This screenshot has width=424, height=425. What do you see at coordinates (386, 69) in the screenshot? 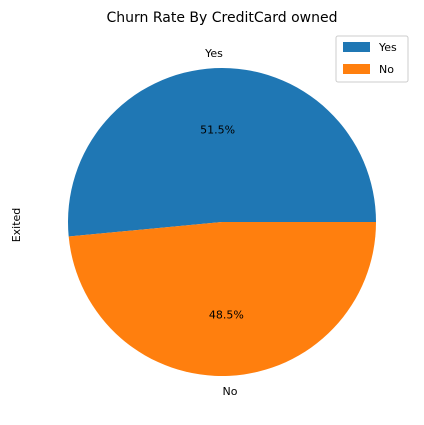
I see `legend-label-no: No` at bounding box center [386, 69].